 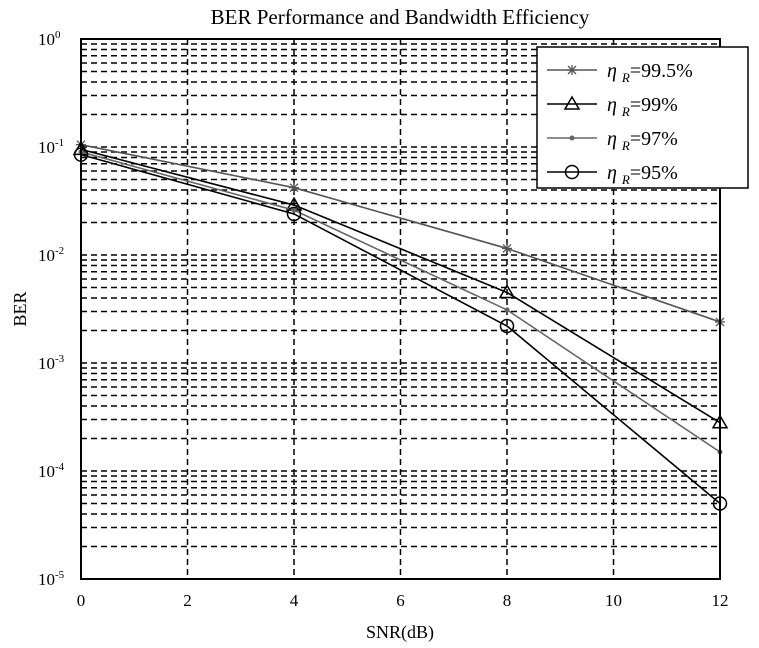 What do you see at coordinates (400, 632) in the screenshot?
I see `x-axis-label: SNR(dB)` at bounding box center [400, 632].